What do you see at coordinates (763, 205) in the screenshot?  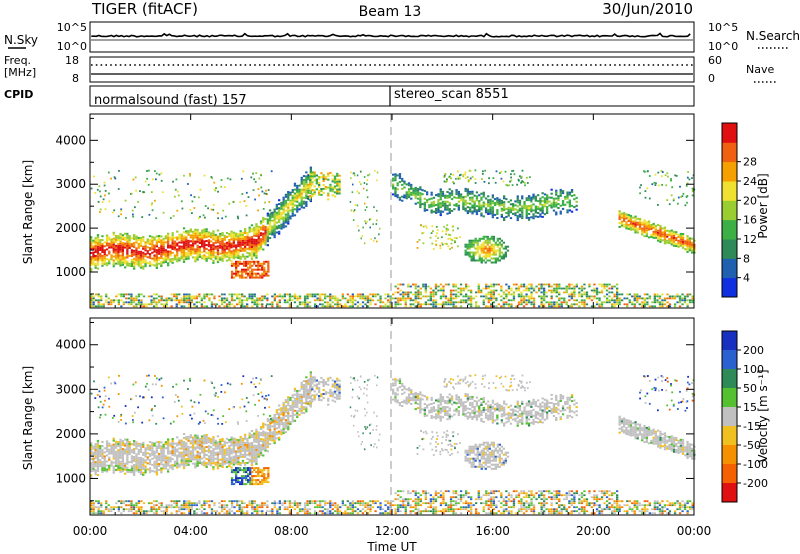 I see `power-cbar-label: Power [dB]` at bounding box center [763, 205].